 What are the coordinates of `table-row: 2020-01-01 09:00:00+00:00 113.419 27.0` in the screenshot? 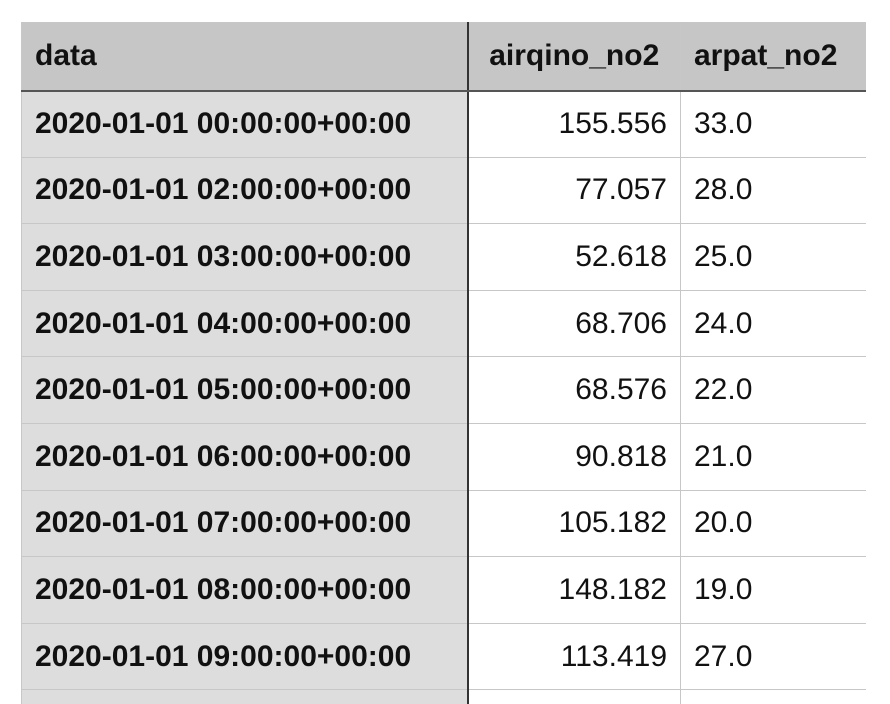 It's located at (443, 656).